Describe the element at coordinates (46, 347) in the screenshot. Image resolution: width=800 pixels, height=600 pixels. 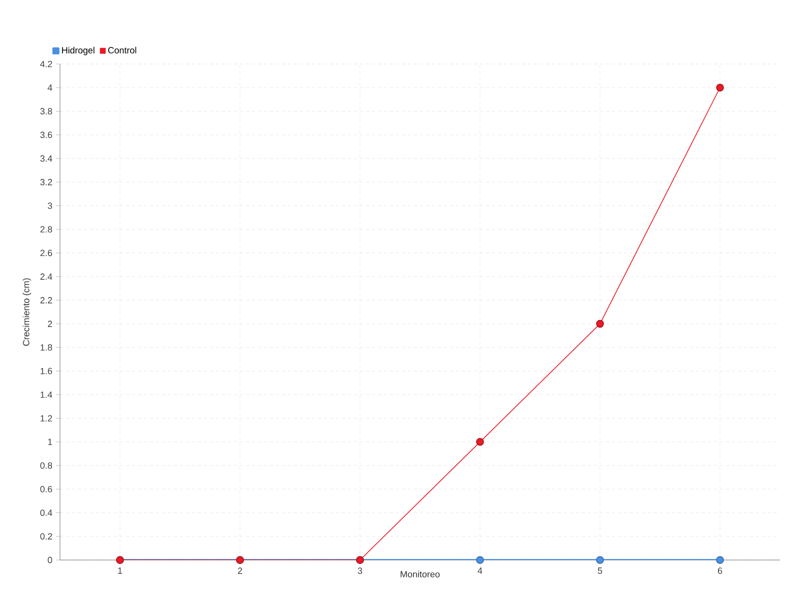
I see `y-tick-label: 1.8` at that location.